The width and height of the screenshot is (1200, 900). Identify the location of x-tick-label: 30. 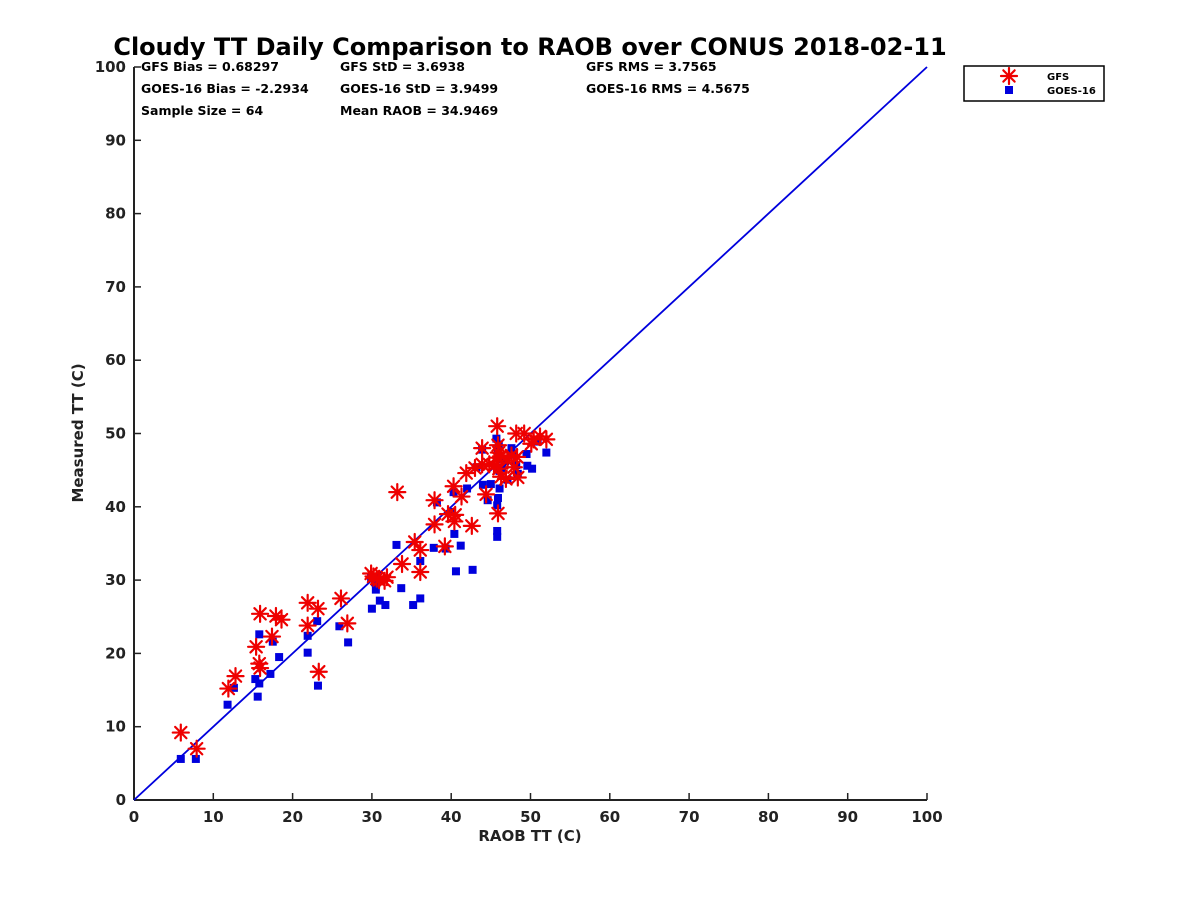
(371, 817).